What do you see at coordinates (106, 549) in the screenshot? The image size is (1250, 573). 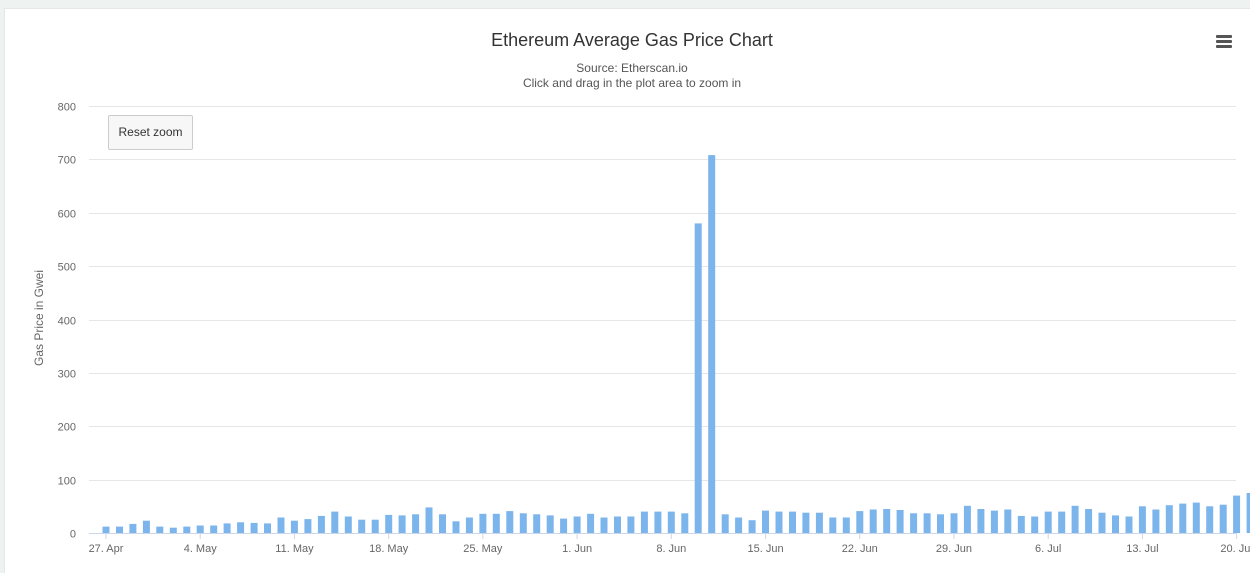 I see `x-tick-label: 27. Apr` at bounding box center [106, 549].